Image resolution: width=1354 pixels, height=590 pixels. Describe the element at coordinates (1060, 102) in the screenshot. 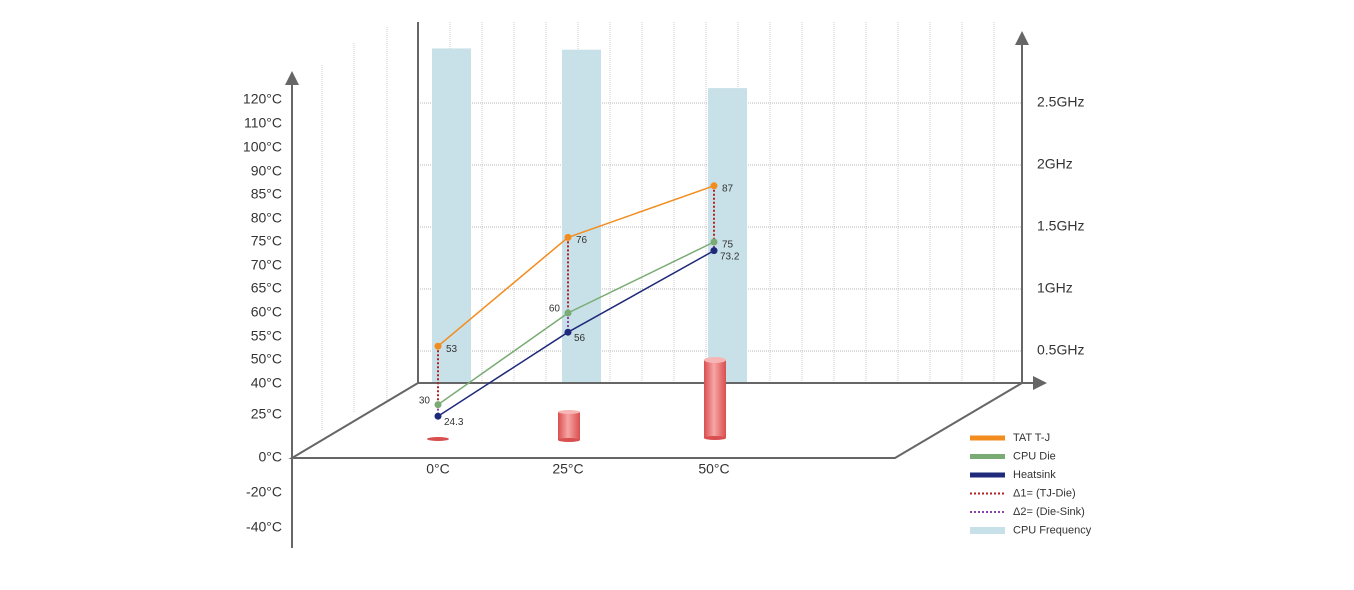

I see `y2-tick-label: 2.5GHz` at that location.